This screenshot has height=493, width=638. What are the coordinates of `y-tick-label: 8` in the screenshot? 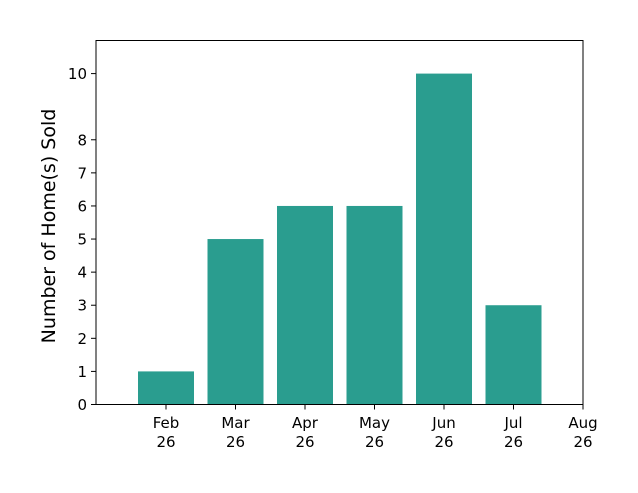 It's located at (82, 140).